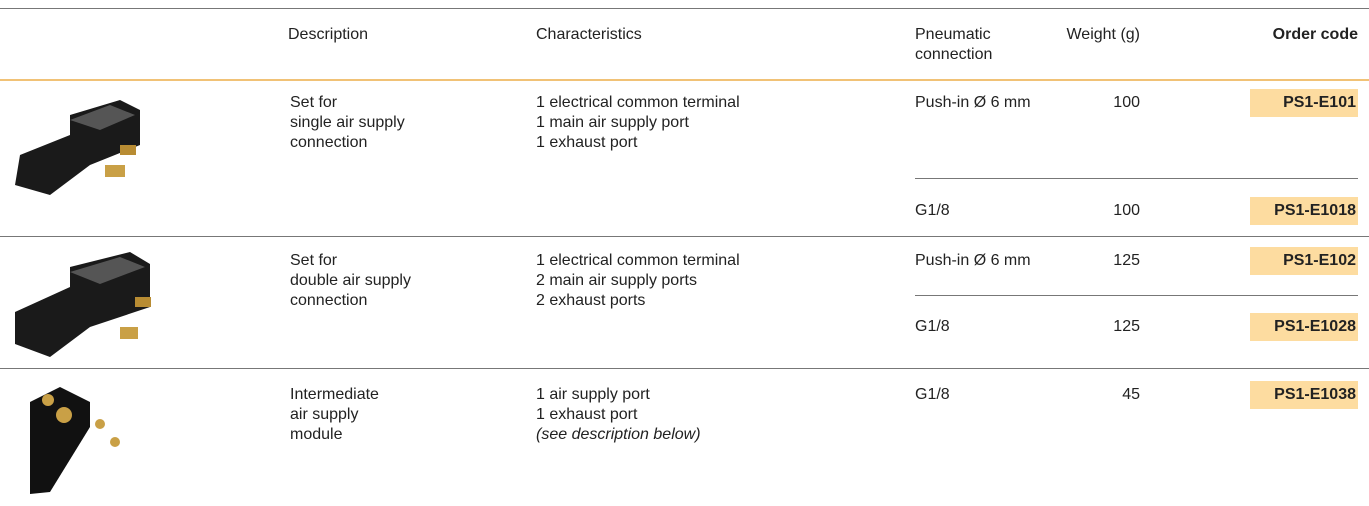 This screenshot has height=506, width=1369. Describe the element at coordinates (328, 34) in the screenshot. I see `header: Description` at that location.